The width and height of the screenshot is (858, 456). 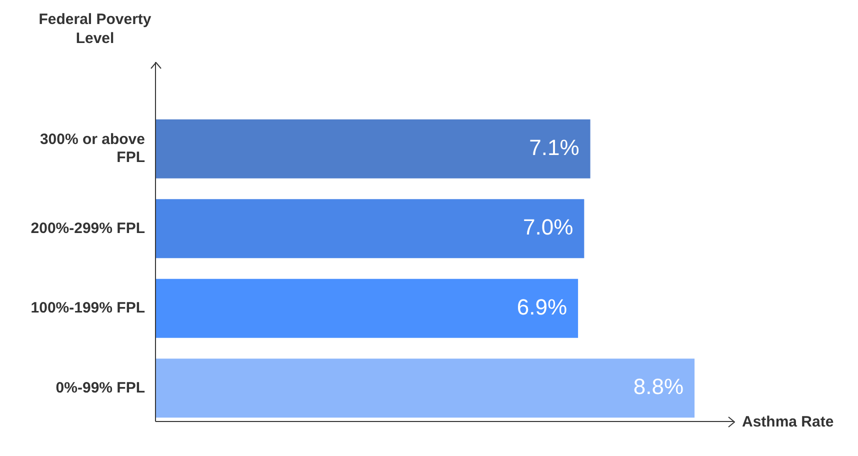 I want to click on data-label: 7.0%, so click(x=548, y=227).